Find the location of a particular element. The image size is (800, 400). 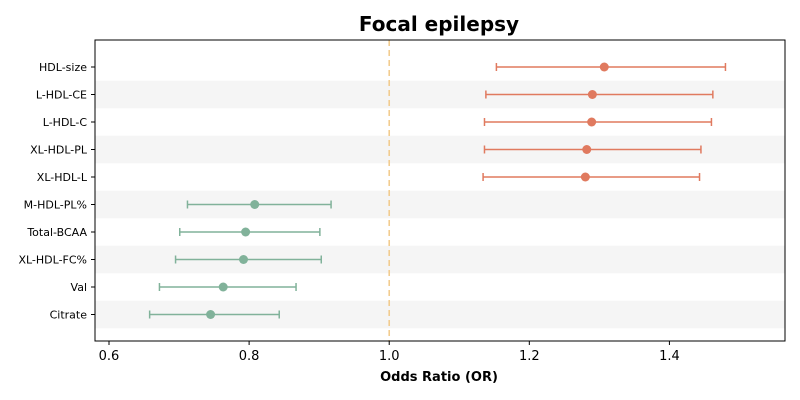

y-tick-label: HDL-size is located at coordinates (63, 67).